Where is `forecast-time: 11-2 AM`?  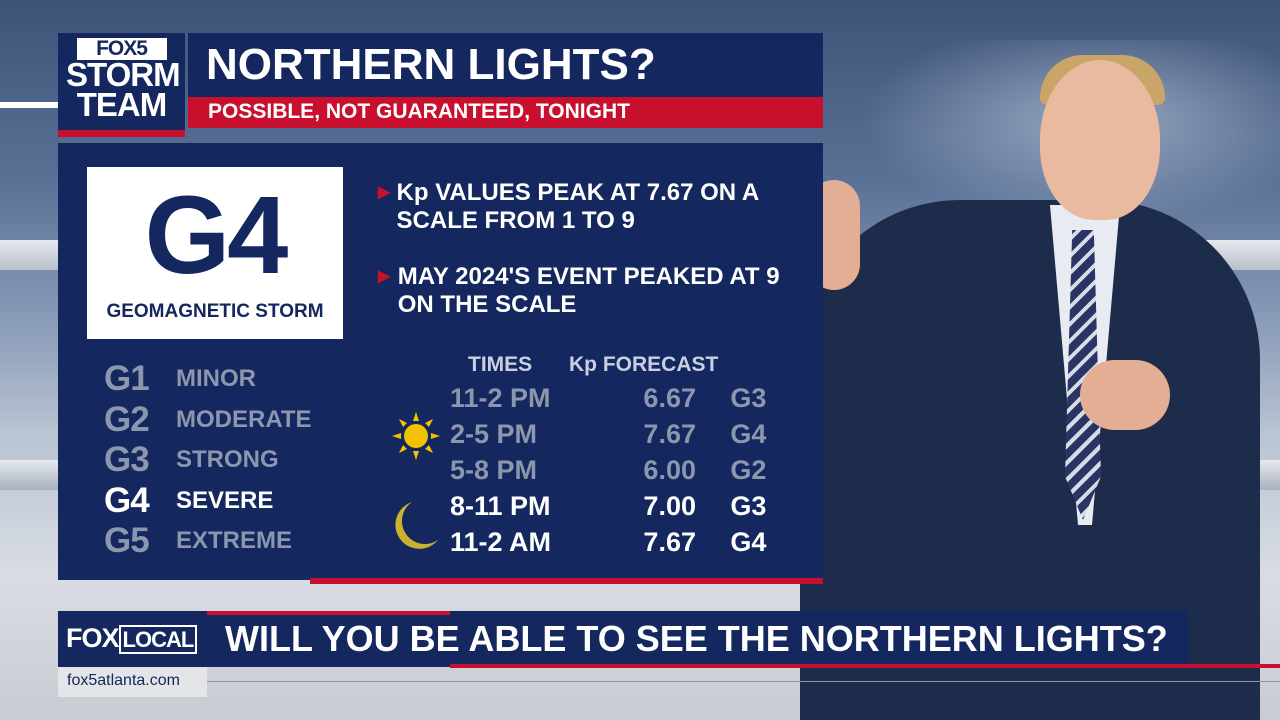
forecast-time: 11-2 AM is located at coordinates (501, 541).